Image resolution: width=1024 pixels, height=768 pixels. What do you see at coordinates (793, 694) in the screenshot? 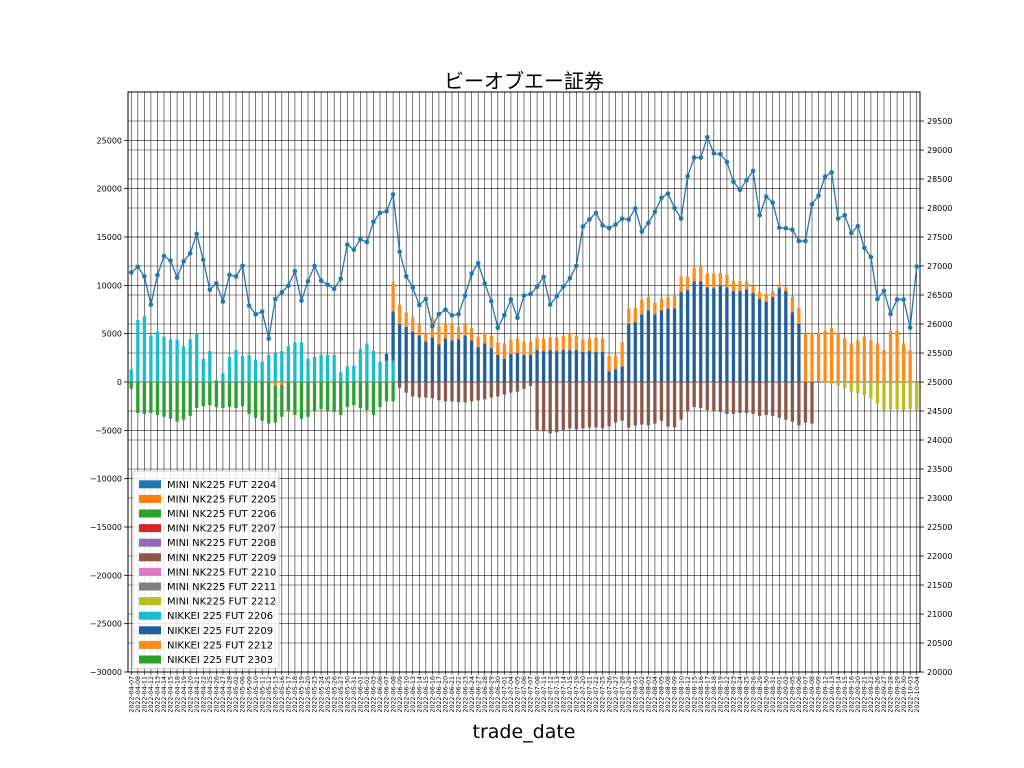
I see `x-tick-label: 2022-09-05` at bounding box center [793, 694].